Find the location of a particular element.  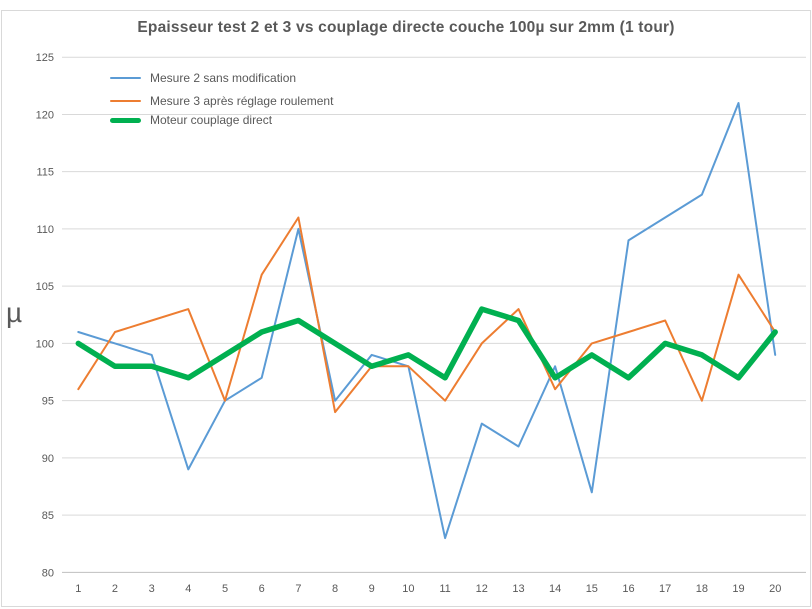

legend-item-mesure-3: Mesure 3 après réglage roulement is located at coordinates (221, 101).